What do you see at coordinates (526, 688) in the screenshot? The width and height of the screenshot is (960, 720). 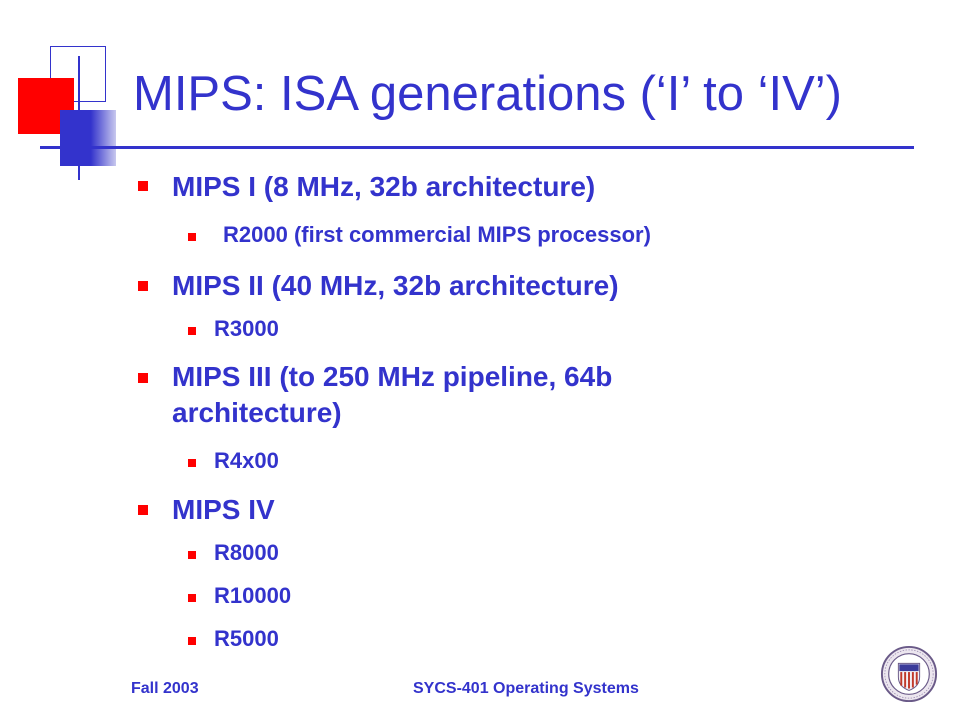 I see `footer-center: SYCS-401 Operating Systems` at bounding box center [526, 688].